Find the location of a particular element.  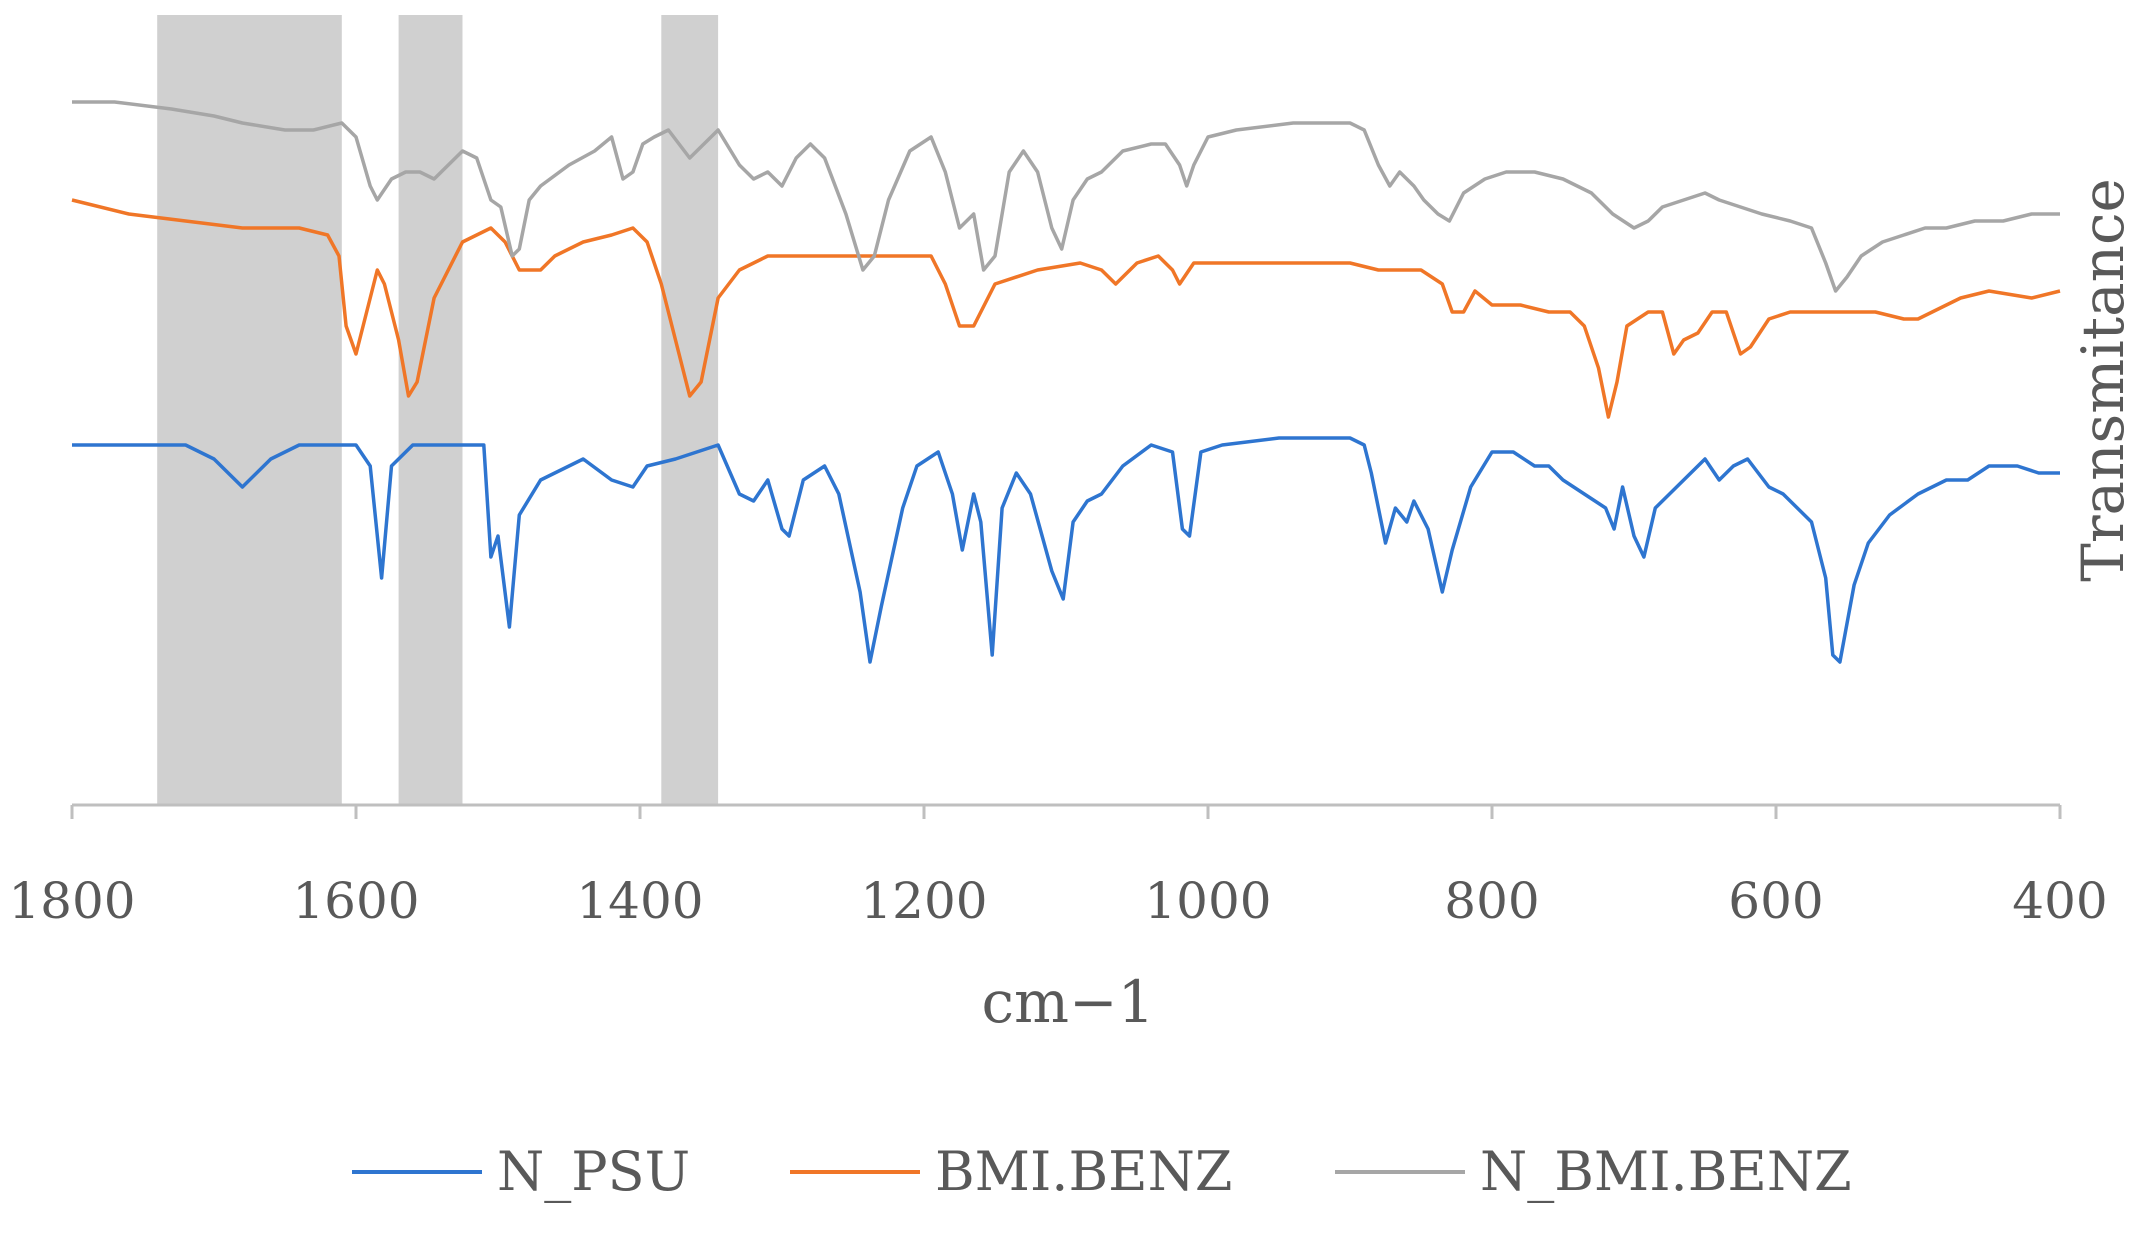

x-tick-label-1600: 1600 is located at coordinates (355, 901).